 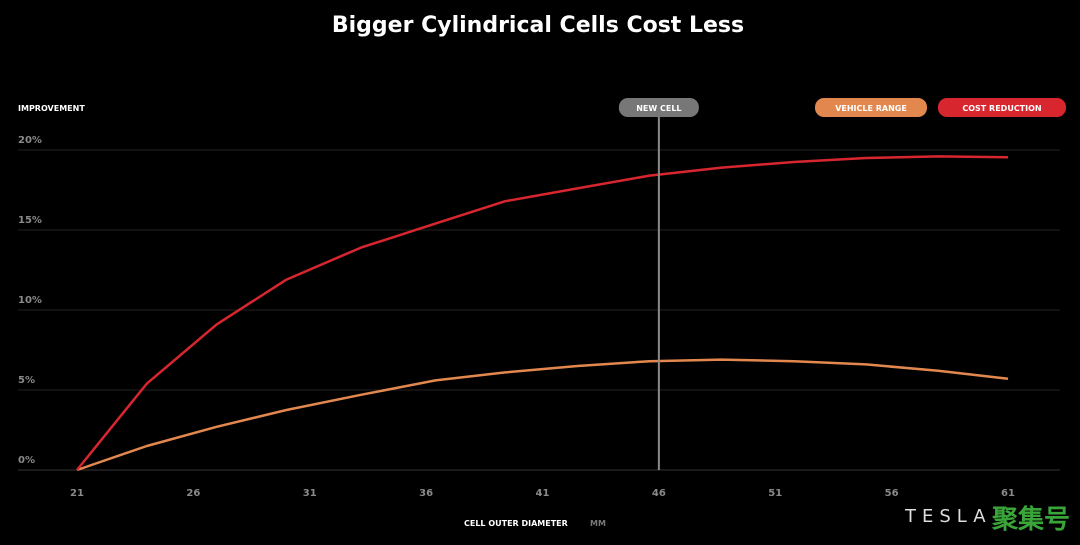 What do you see at coordinates (543, 493) in the screenshot?
I see `x-tick-label: 41` at bounding box center [543, 493].